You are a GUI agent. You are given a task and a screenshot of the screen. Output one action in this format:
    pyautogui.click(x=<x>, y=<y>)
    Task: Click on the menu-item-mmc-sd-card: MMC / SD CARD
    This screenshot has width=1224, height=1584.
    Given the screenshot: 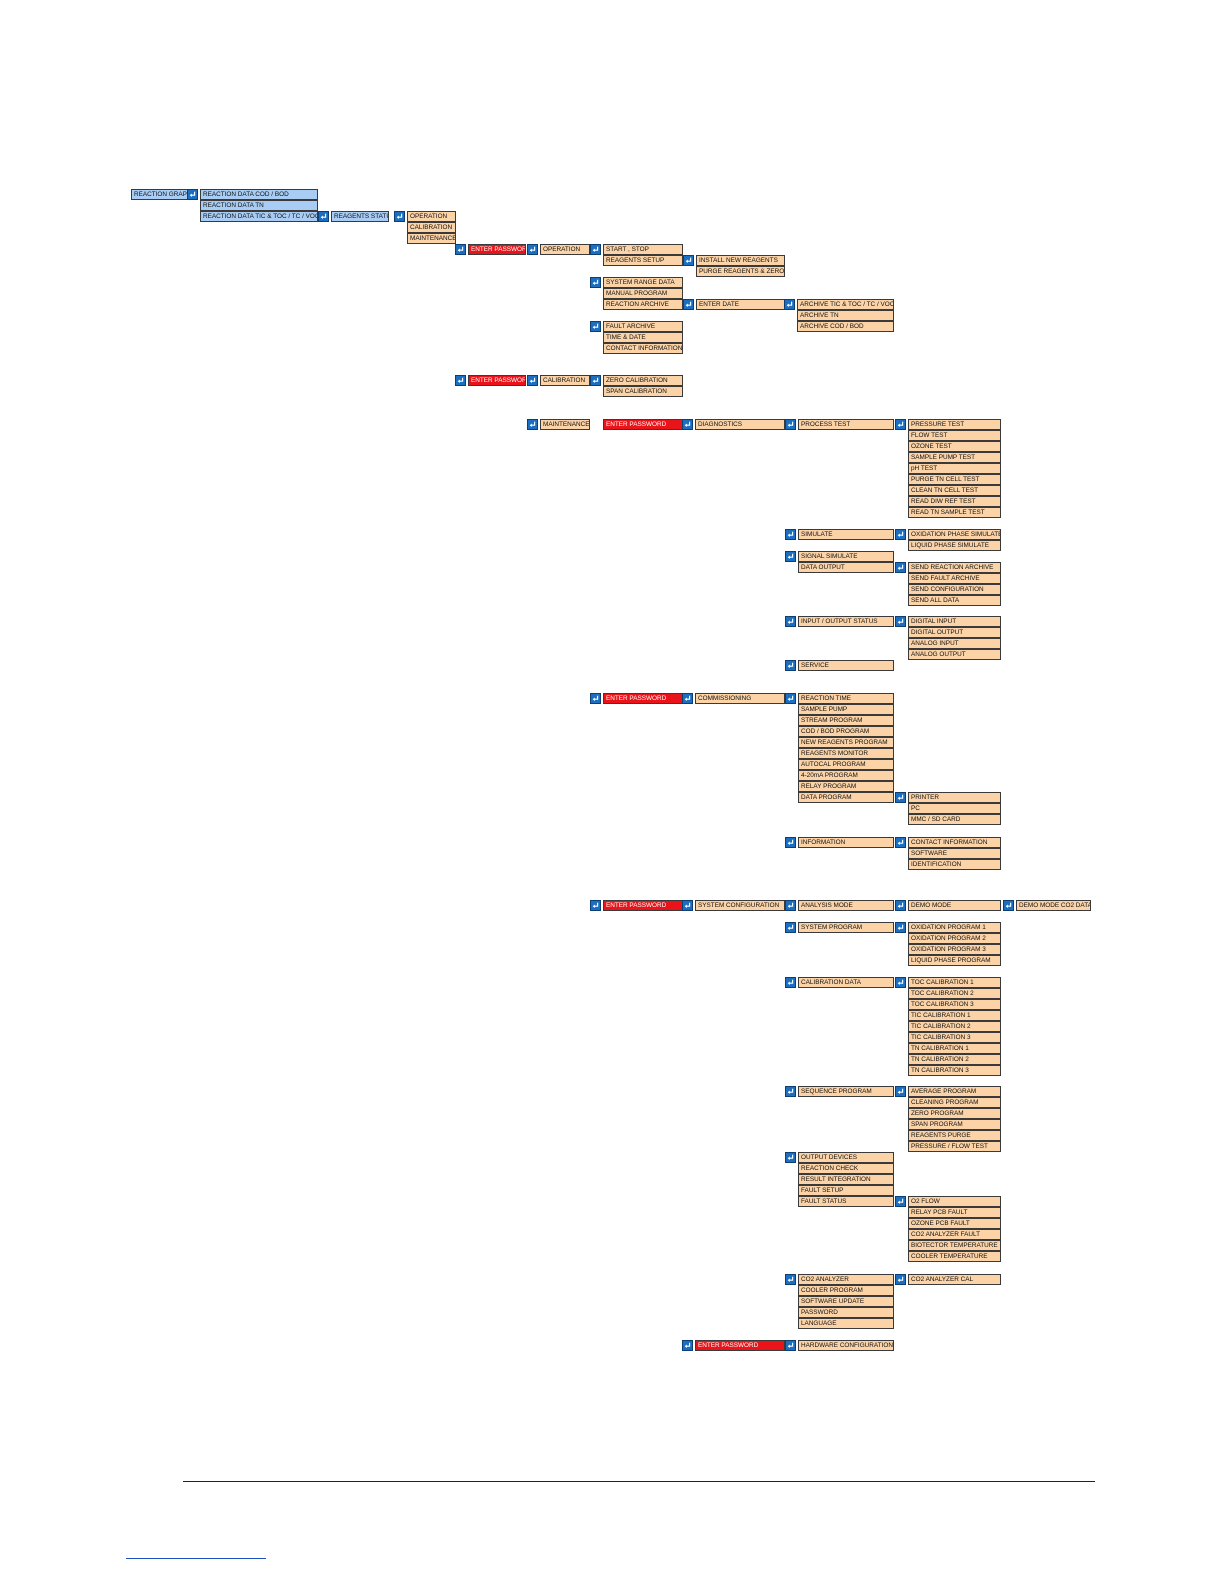 What is the action you would take?
    pyautogui.click(x=954, y=819)
    